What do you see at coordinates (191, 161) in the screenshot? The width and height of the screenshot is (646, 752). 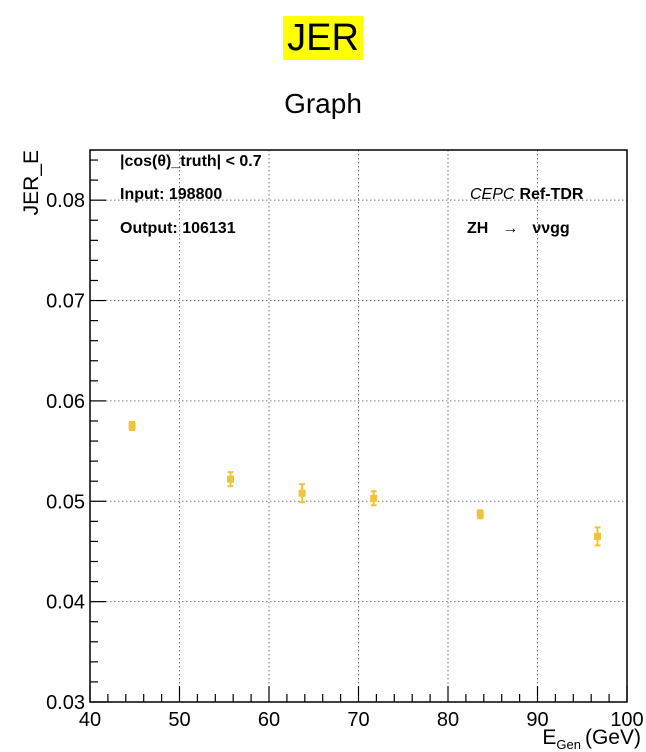 I see `annotation-cut: |cos(θ)_truth| < 0.7` at bounding box center [191, 161].